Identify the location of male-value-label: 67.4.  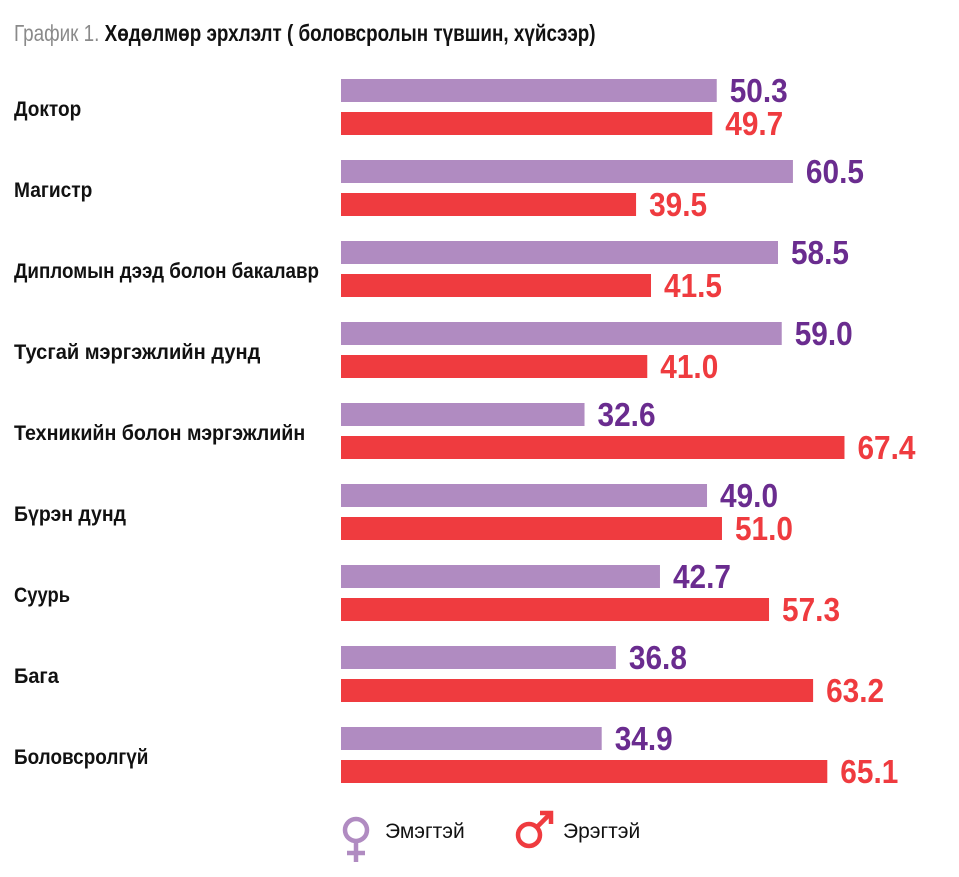
(886, 447).